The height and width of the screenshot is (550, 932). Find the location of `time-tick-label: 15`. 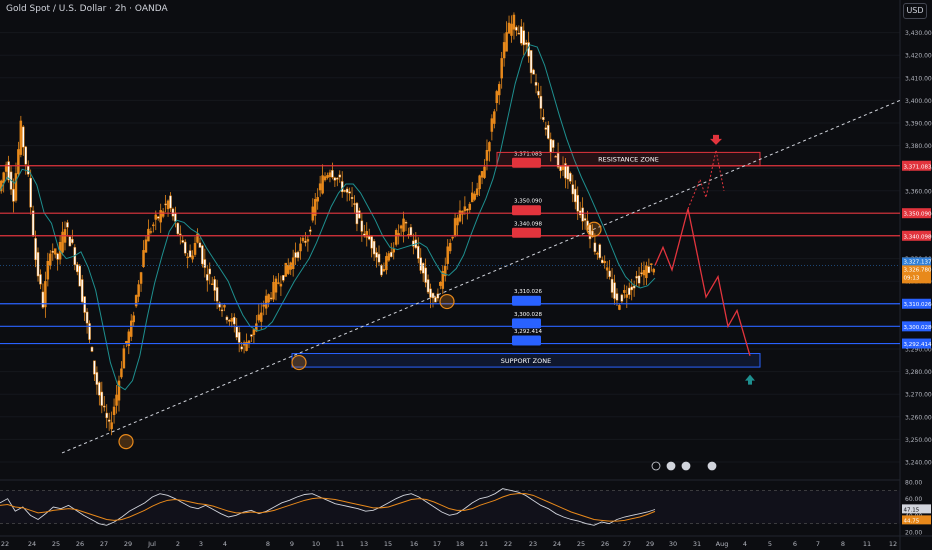

time-tick-label: 15 is located at coordinates (388, 544).